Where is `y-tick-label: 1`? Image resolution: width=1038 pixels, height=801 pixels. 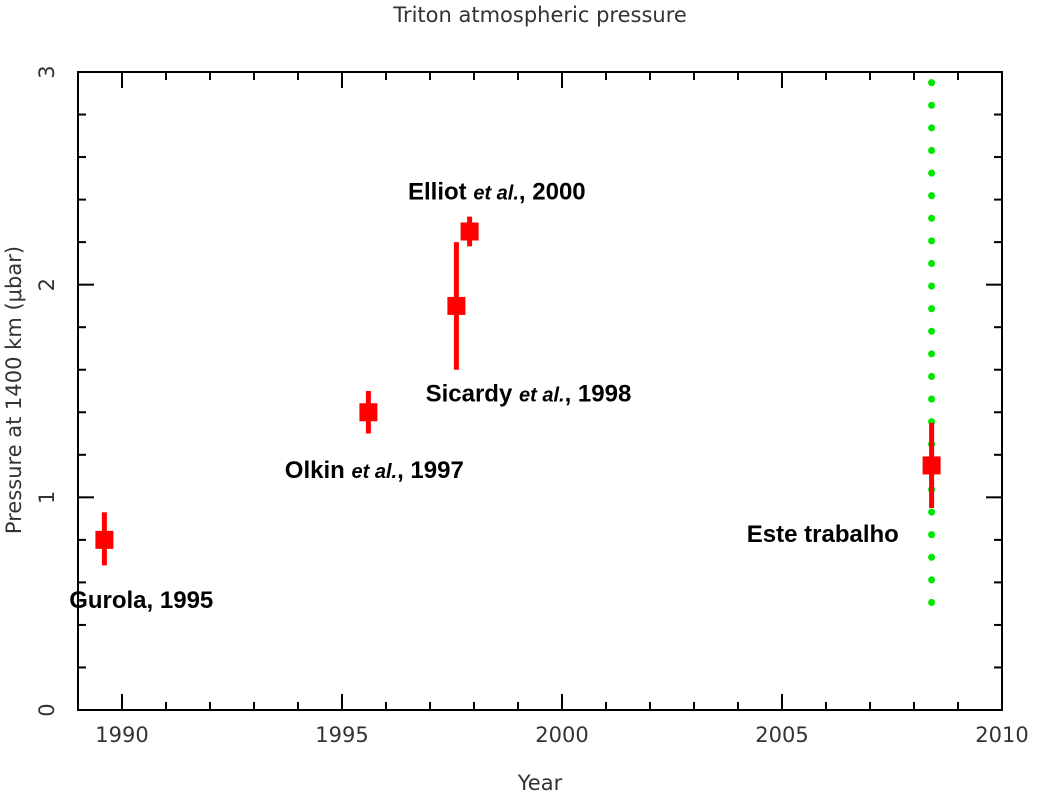
y-tick-label: 1 is located at coordinates (47, 497).